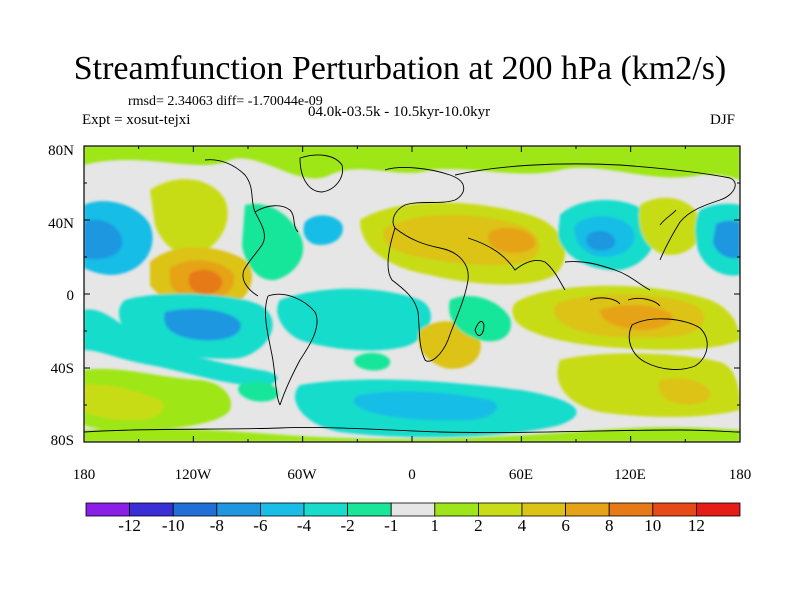 The width and height of the screenshot is (800, 600). Describe the element at coordinates (372, 361) in the screenshot. I see `contour-negative-south-atlantic-small` at that location.